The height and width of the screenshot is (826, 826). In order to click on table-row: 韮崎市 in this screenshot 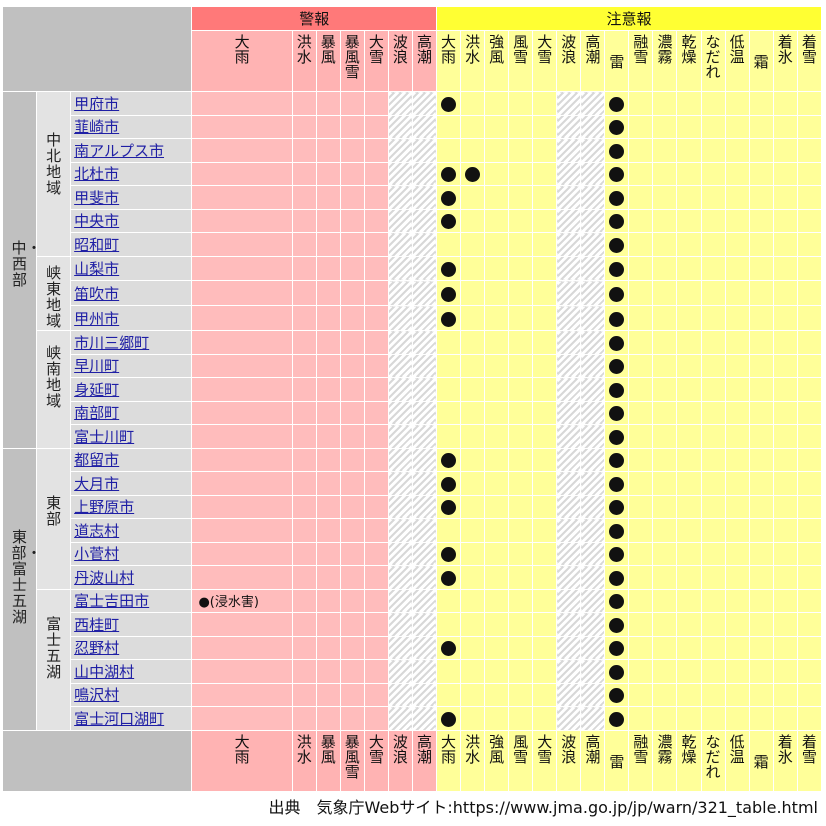, I will do `click(413, 126)`.